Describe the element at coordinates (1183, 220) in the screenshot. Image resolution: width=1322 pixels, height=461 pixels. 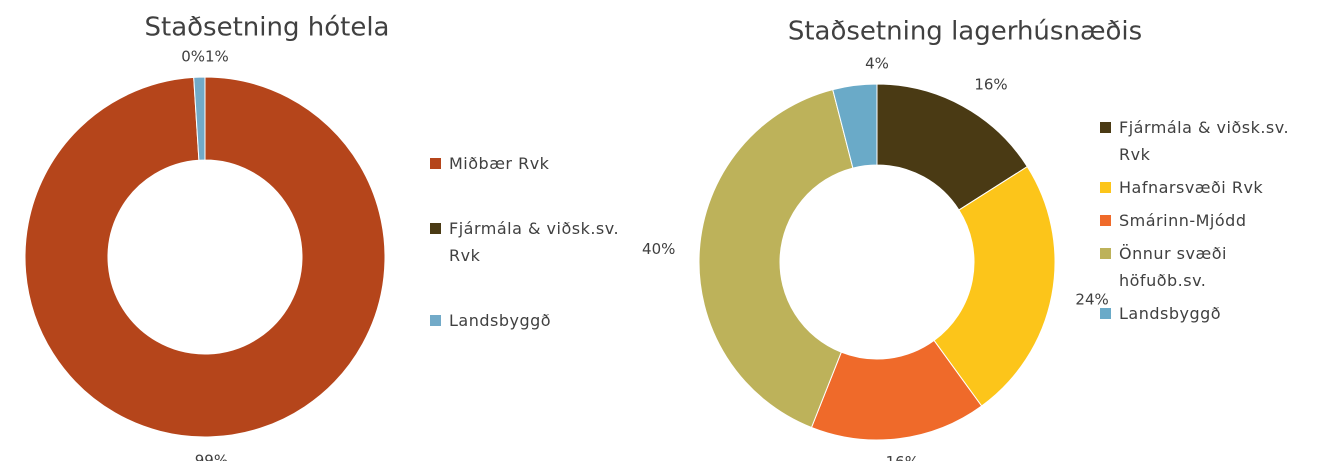
I see `legend-label: Smárinn-Mjódd` at that location.